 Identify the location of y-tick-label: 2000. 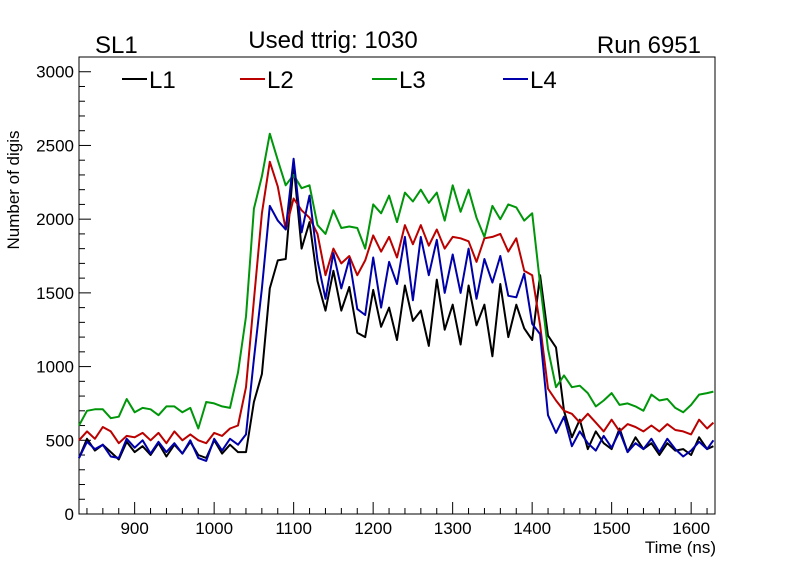
(55, 219).